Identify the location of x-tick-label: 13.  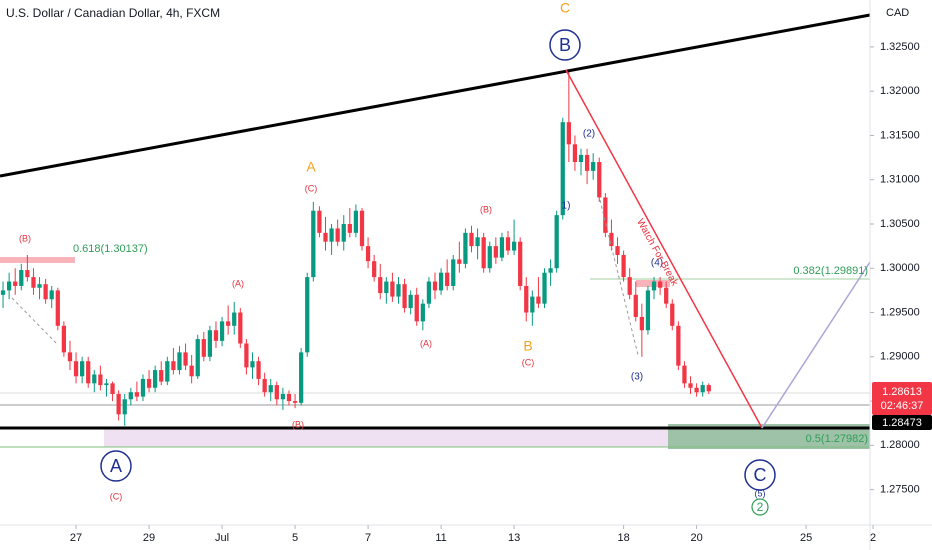
(514, 538).